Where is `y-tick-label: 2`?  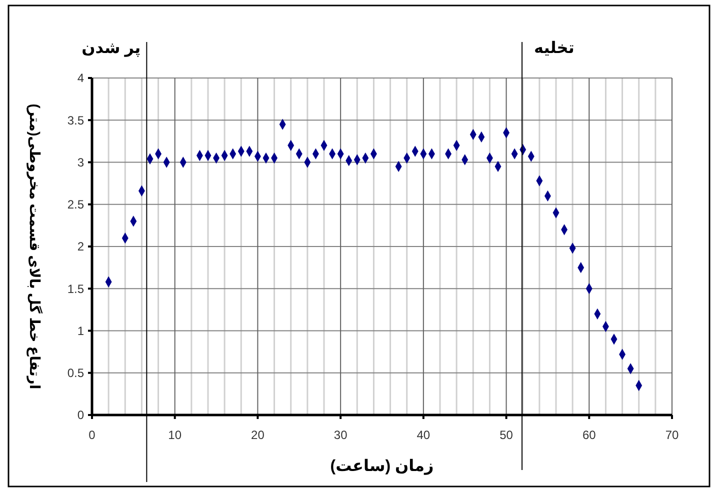
y-tick-label: 2 is located at coordinates (80, 247).